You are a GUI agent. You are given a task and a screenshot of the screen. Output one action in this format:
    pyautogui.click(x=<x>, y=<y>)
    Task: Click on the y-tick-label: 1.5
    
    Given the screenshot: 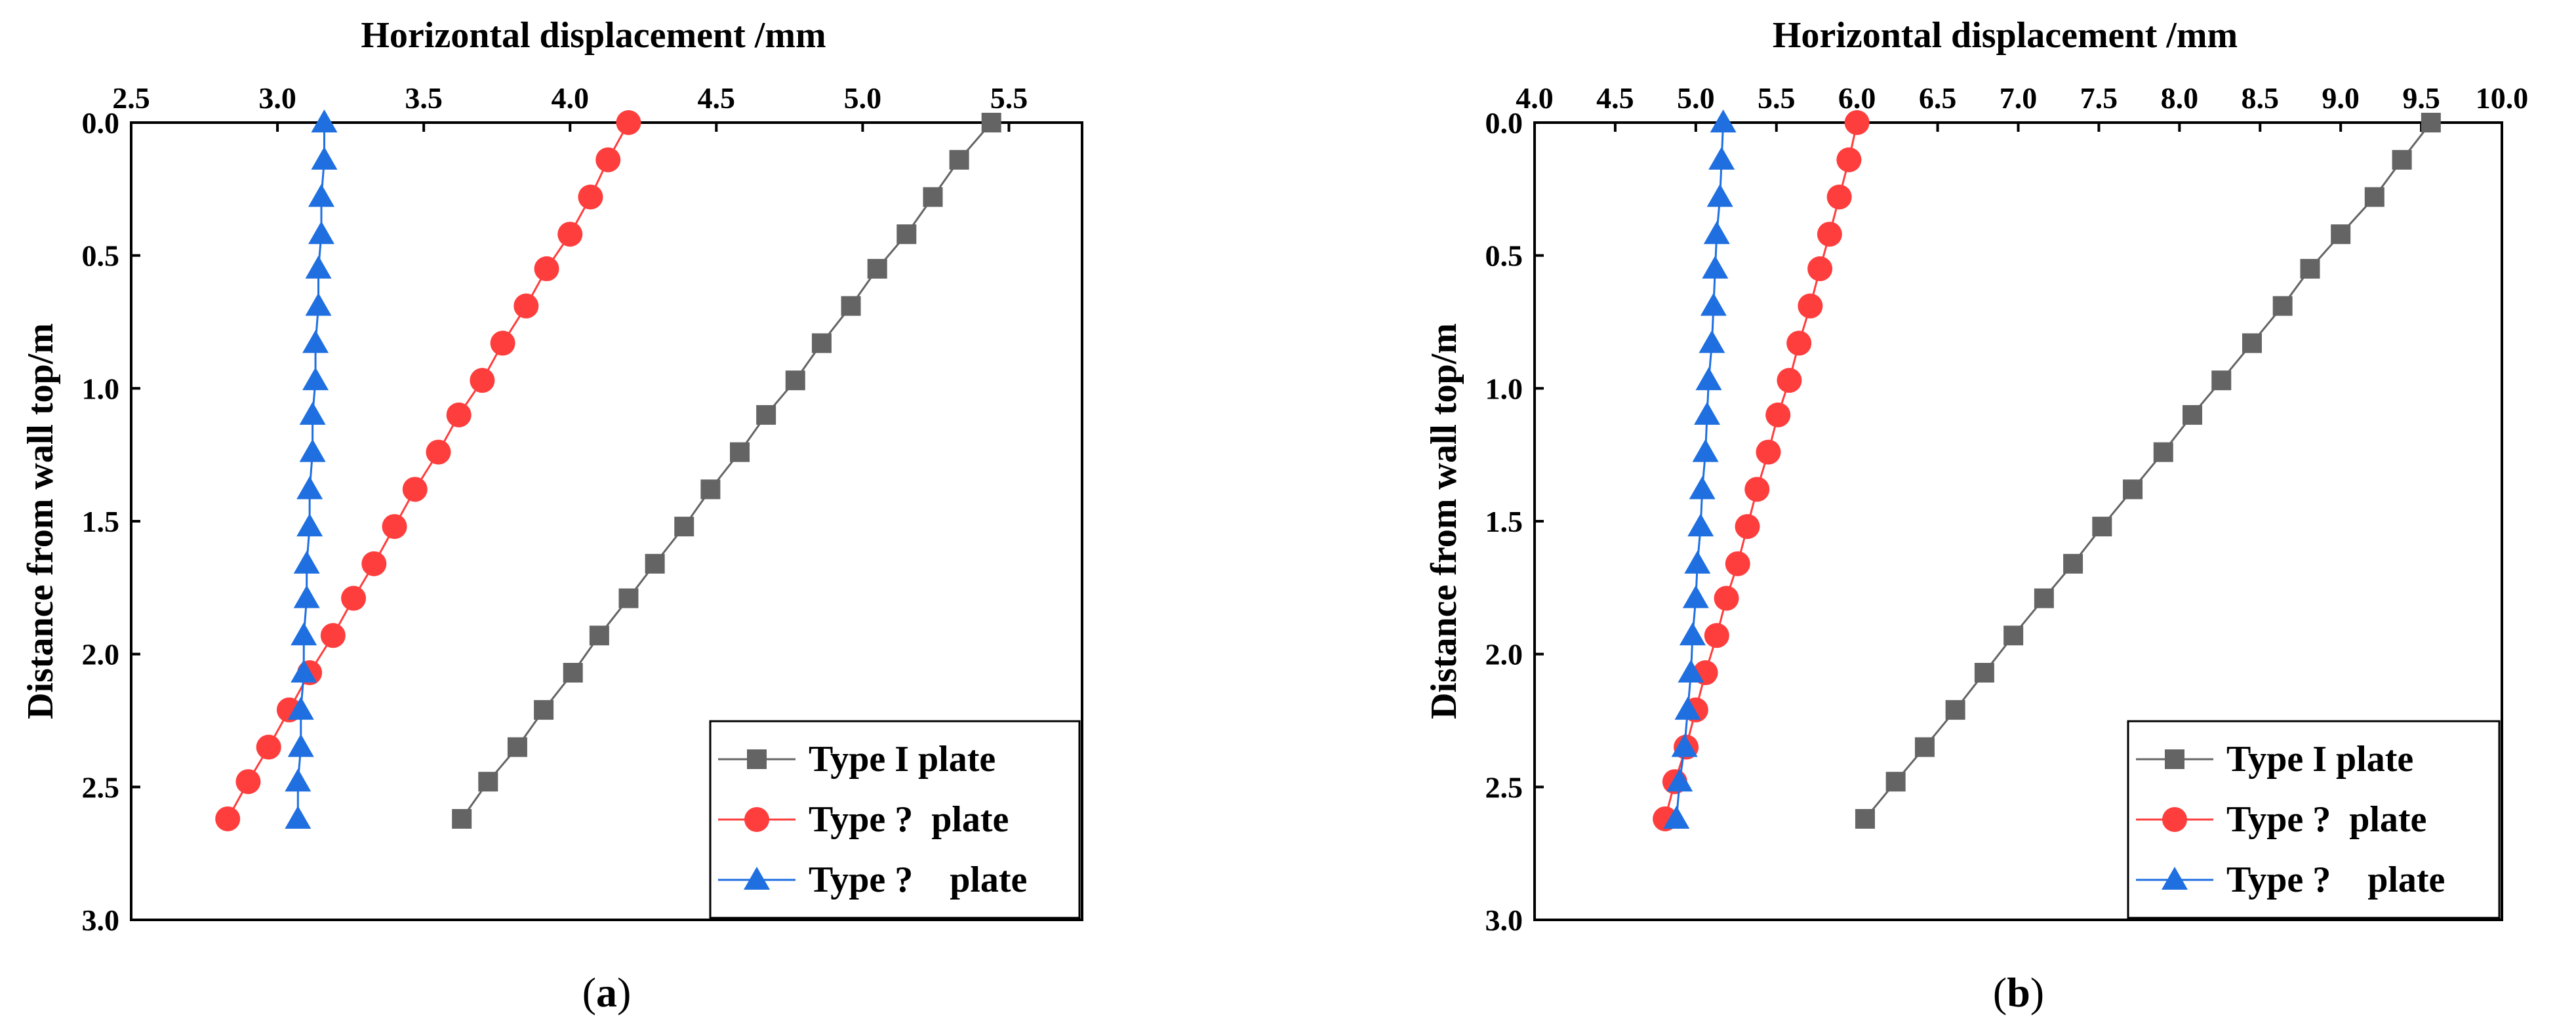 What is the action you would take?
    pyautogui.click(x=1504, y=521)
    